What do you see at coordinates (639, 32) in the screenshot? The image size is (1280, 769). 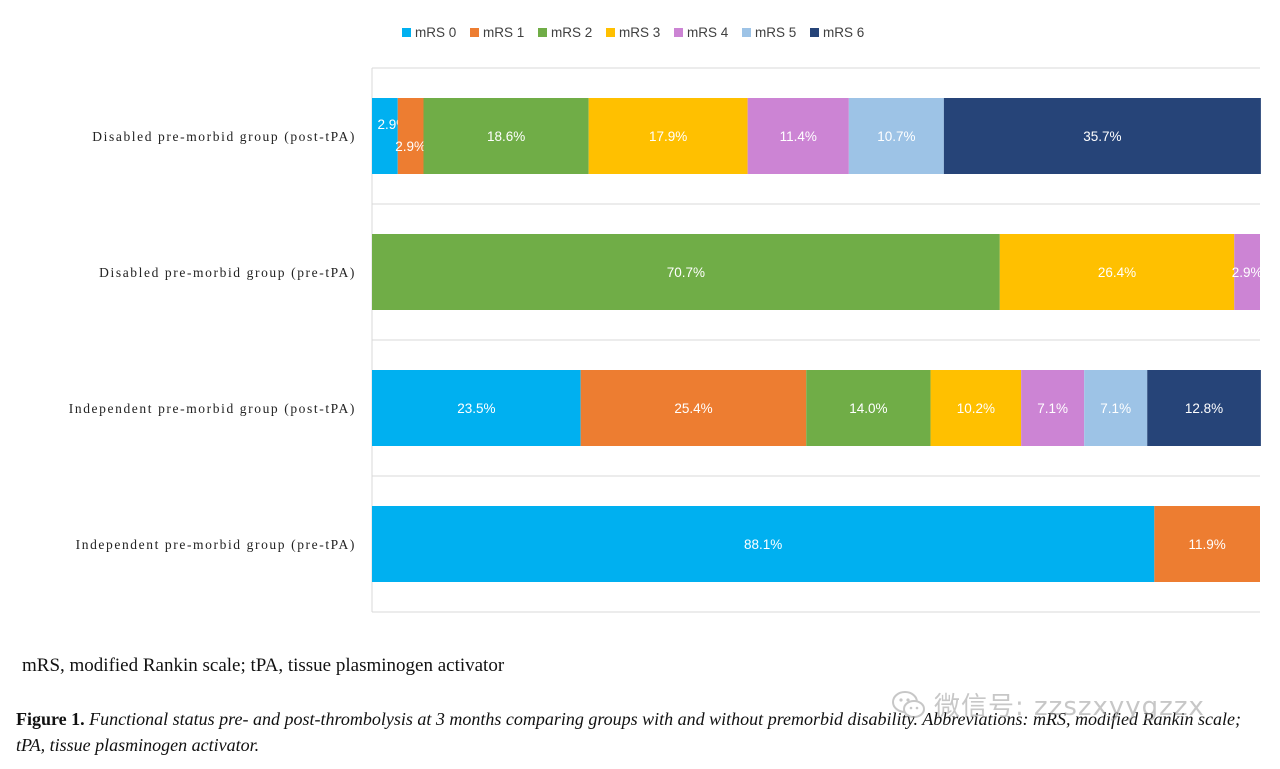 I see `legend-label: mRS 3` at bounding box center [639, 32].